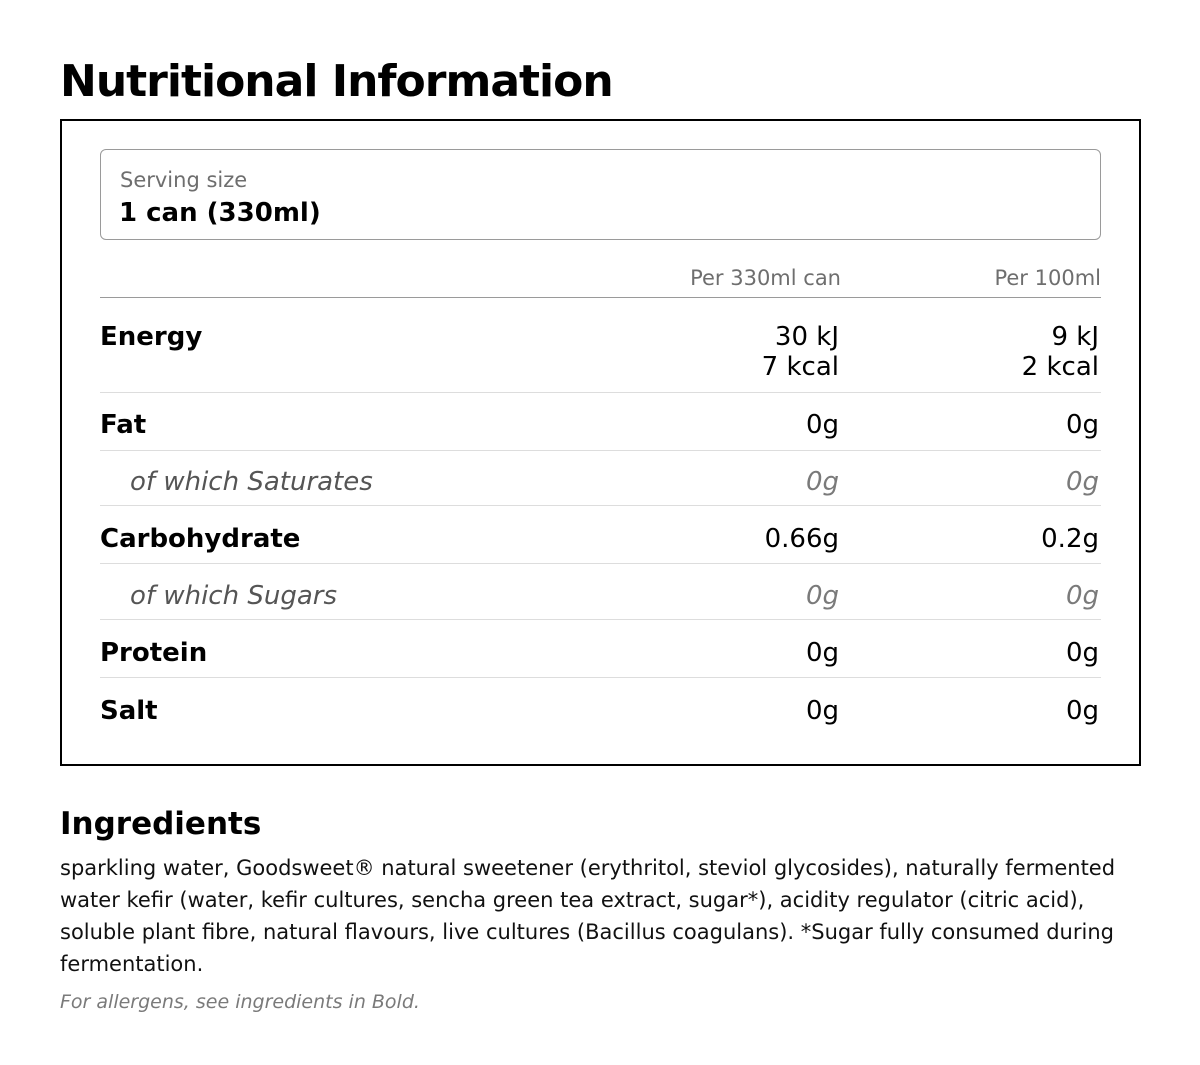  What do you see at coordinates (600, 658) in the screenshot?
I see `nutrient-row-protein: Protein 0g 0g` at bounding box center [600, 658].